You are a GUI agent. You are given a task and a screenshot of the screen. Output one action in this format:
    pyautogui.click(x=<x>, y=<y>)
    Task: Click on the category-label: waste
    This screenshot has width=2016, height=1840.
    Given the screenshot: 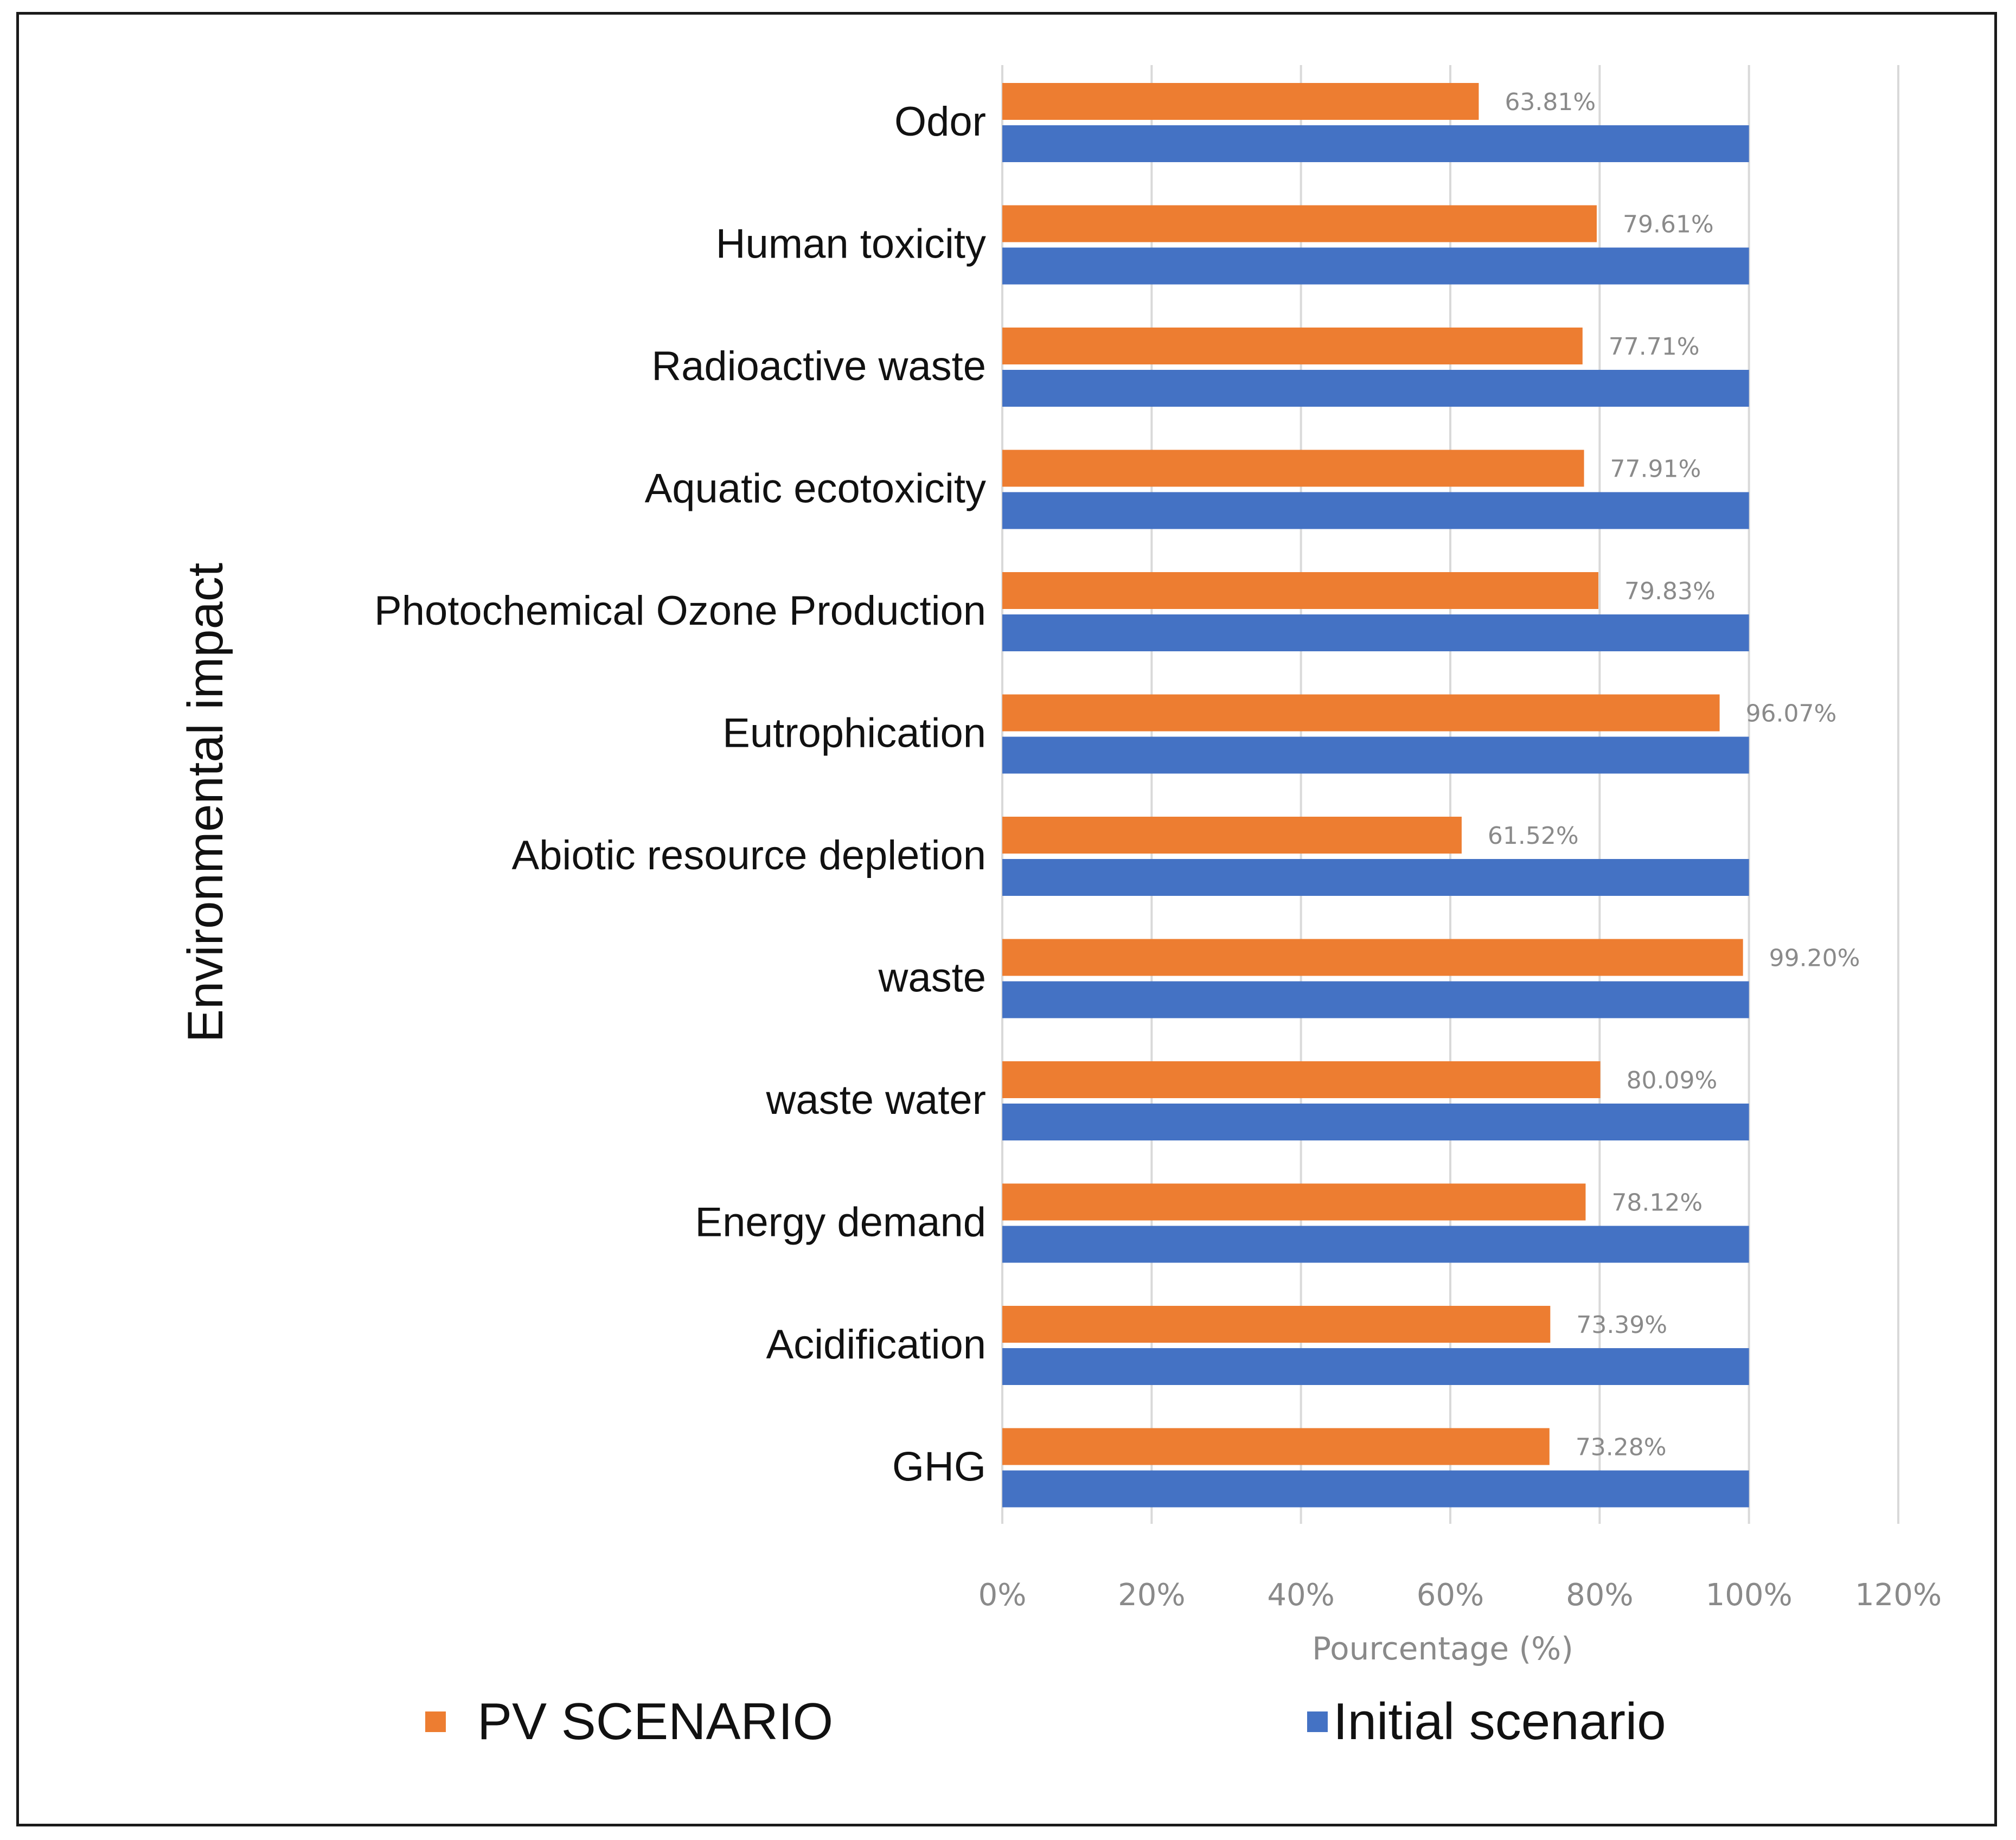 What is the action you would take?
    pyautogui.click(x=932, y=978)
    